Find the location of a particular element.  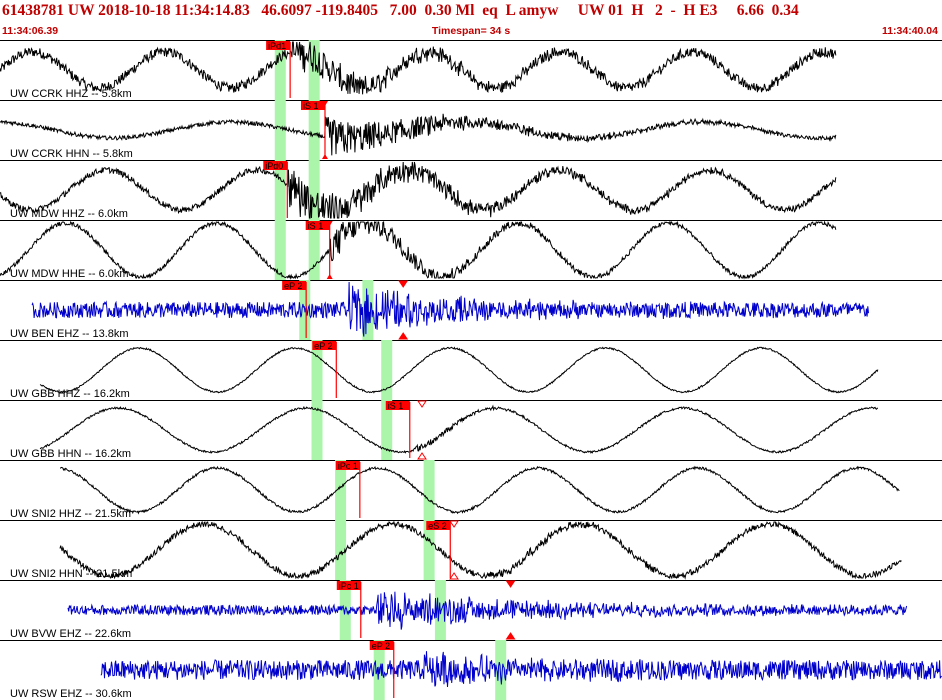

timespan-label: Timespan= 34 s is located at coordinates (471, 31).